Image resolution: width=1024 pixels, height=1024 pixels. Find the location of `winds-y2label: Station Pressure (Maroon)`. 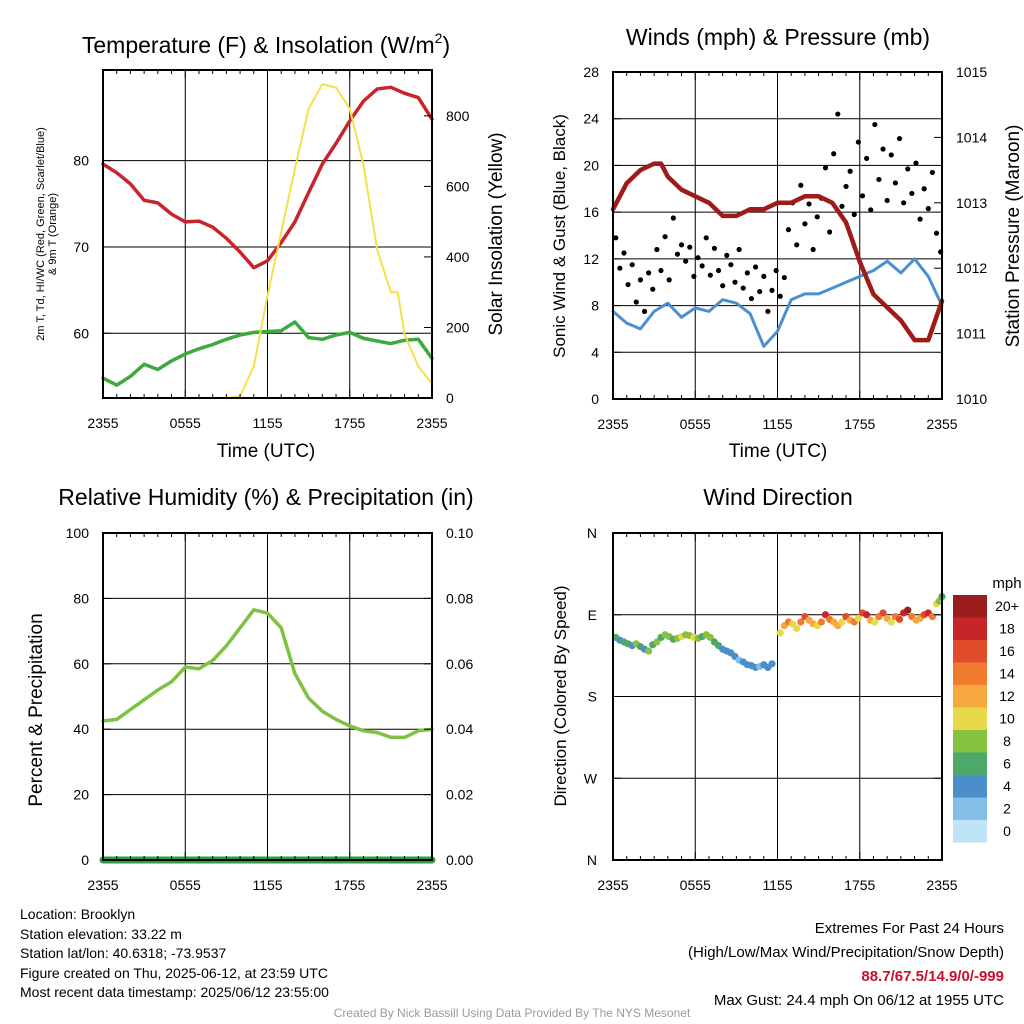

winds-y2label: Station Pressure (Maroon) is located at coordinates (1013, 236).